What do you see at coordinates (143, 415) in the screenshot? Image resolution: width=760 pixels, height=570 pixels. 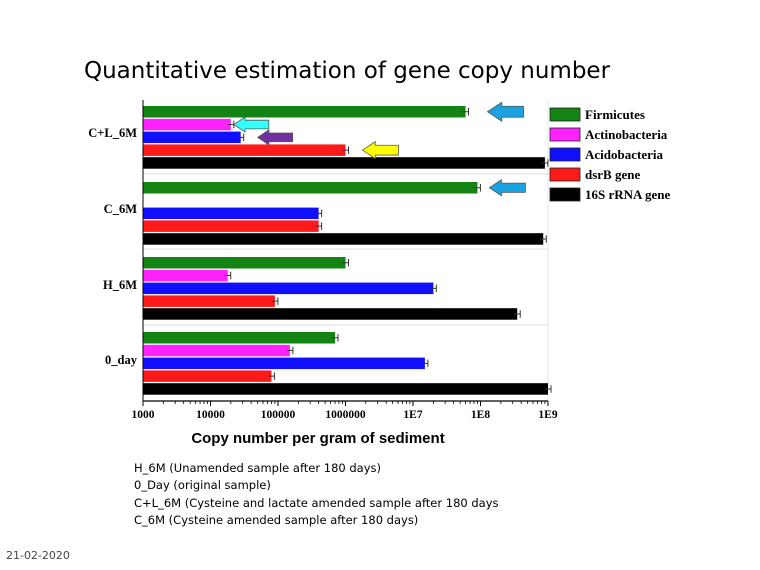 I see `x-tick-label: 1000` at bounding box center [143, 415].